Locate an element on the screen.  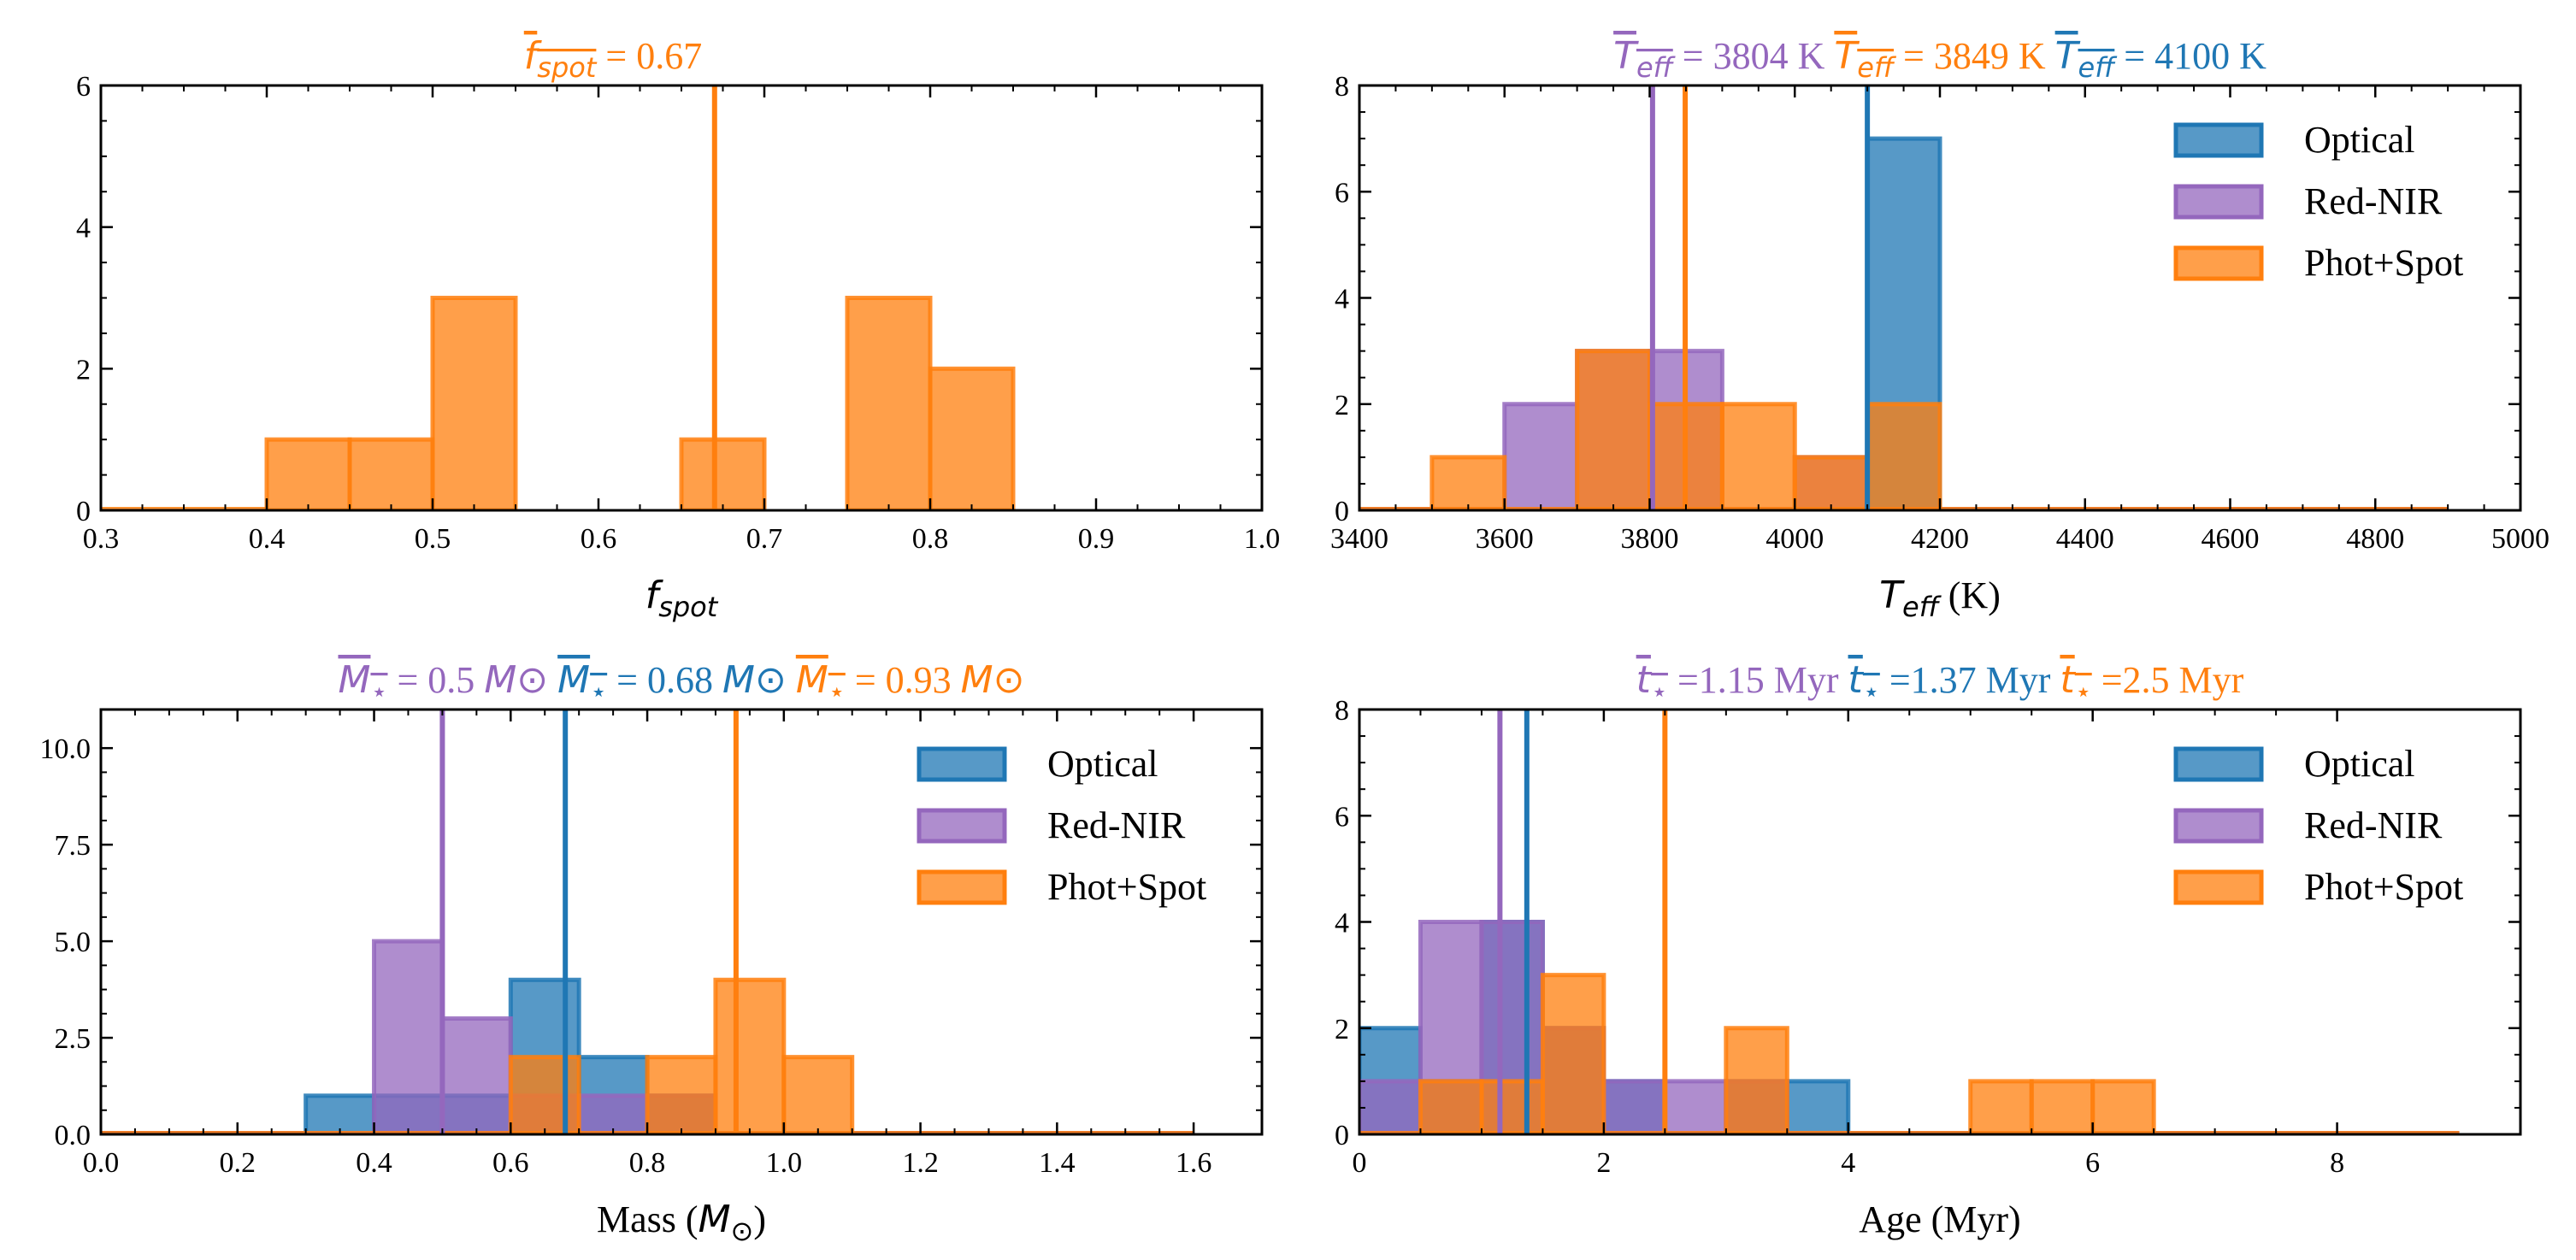
mean-symbol-optical: M is located at coordinates (573, 680).